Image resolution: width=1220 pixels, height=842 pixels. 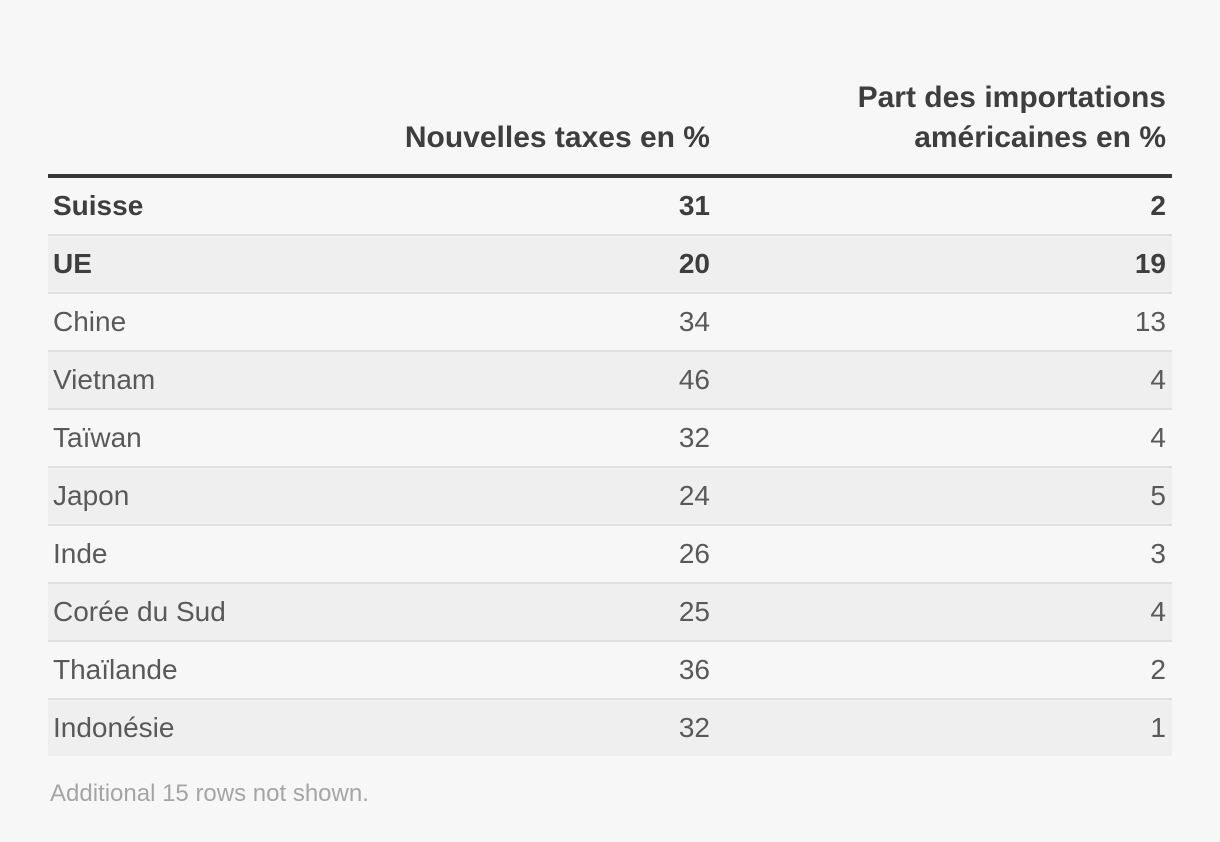 I want to click on country-cell: Vietnam, so click(x=218, y=379).